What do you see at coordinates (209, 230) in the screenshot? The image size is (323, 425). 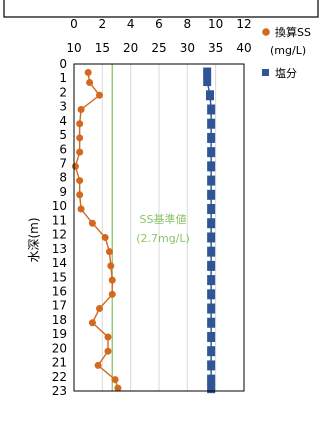 I see `series-salinity` at bounding box center [209, 230].